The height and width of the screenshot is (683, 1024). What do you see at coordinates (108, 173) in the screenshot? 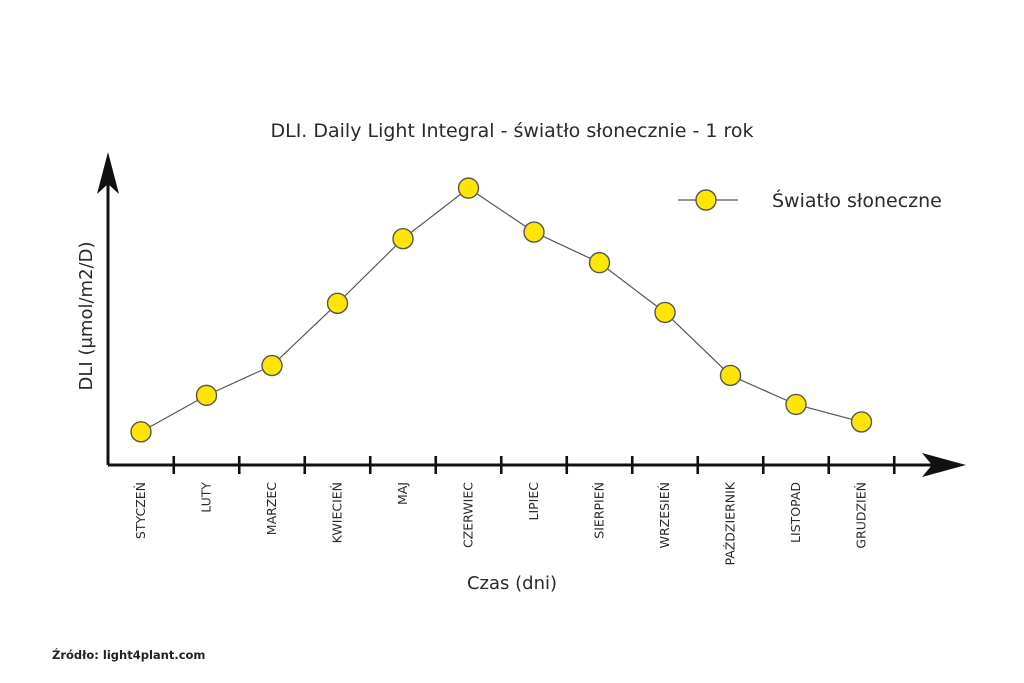
I see `y-axis-arrow` at bounding box center [108, 173].